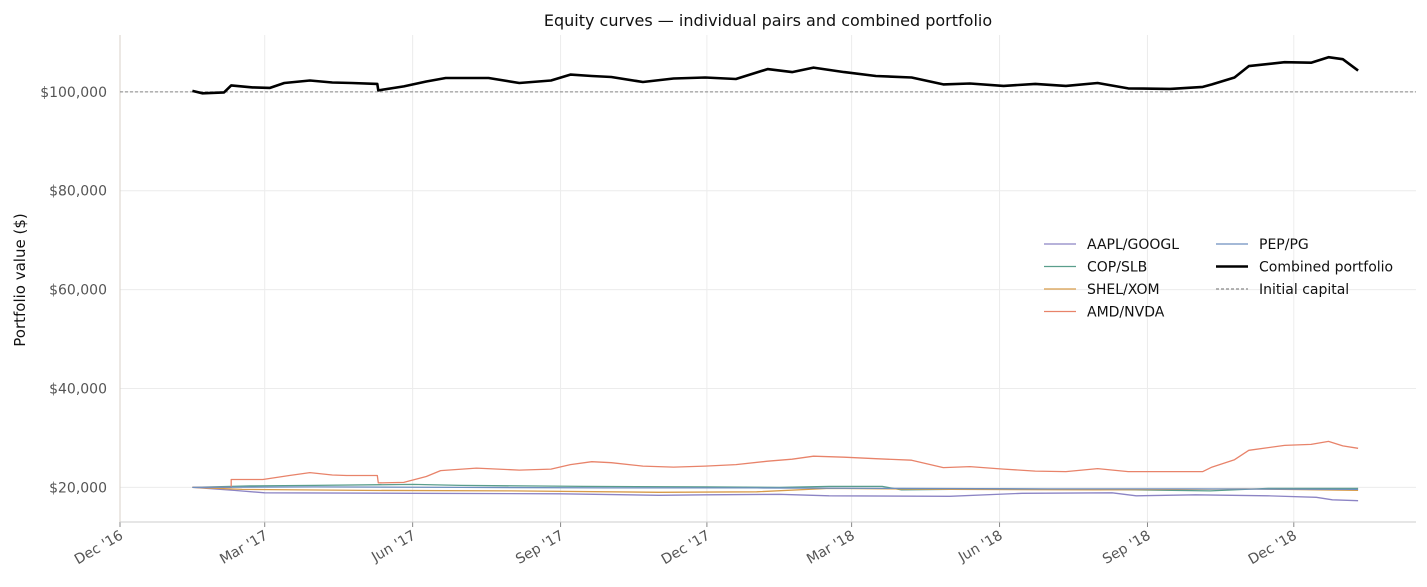  What do you see at coordinates (1123, 290) in the screenshot?
I see `legend-label: SHEL/XOM` at bounding box center [1123, 290].